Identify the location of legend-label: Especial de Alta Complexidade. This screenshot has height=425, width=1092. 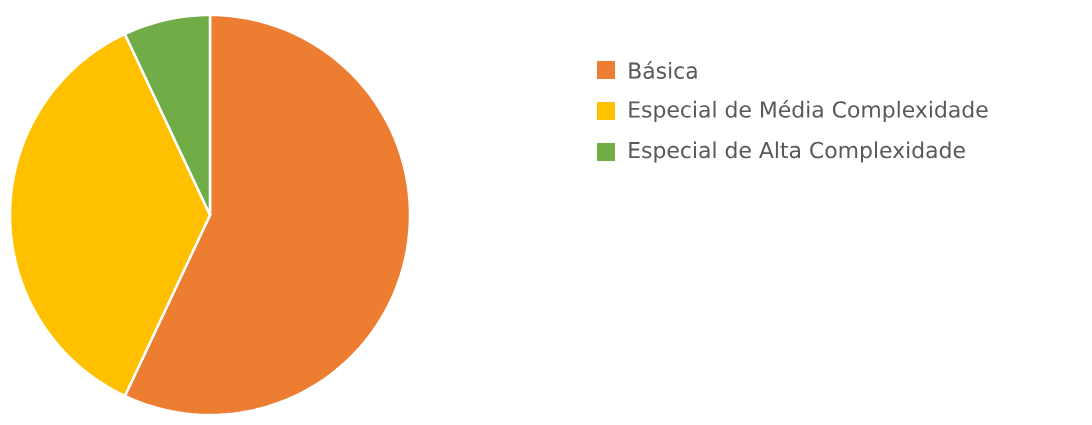
(797, 152).